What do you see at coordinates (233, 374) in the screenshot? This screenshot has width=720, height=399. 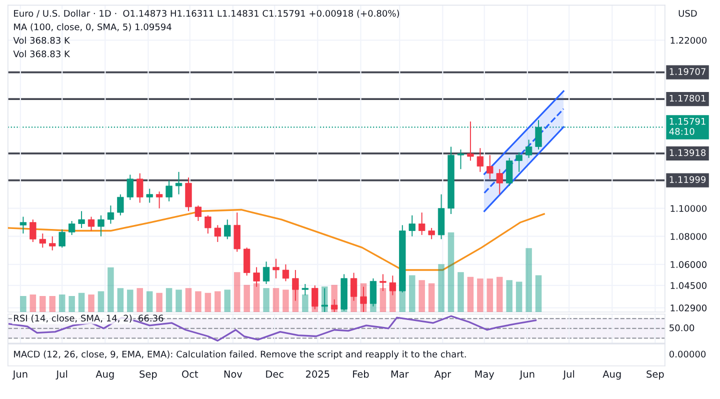 I see `x-tick-label: Nov` at bounding box center [233, 374].